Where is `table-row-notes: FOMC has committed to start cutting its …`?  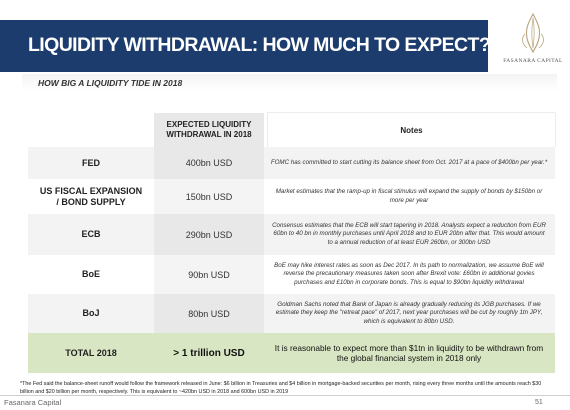
table-row-notes: FOMC has committed to start cutting its … is located at coordinates (409, 162).